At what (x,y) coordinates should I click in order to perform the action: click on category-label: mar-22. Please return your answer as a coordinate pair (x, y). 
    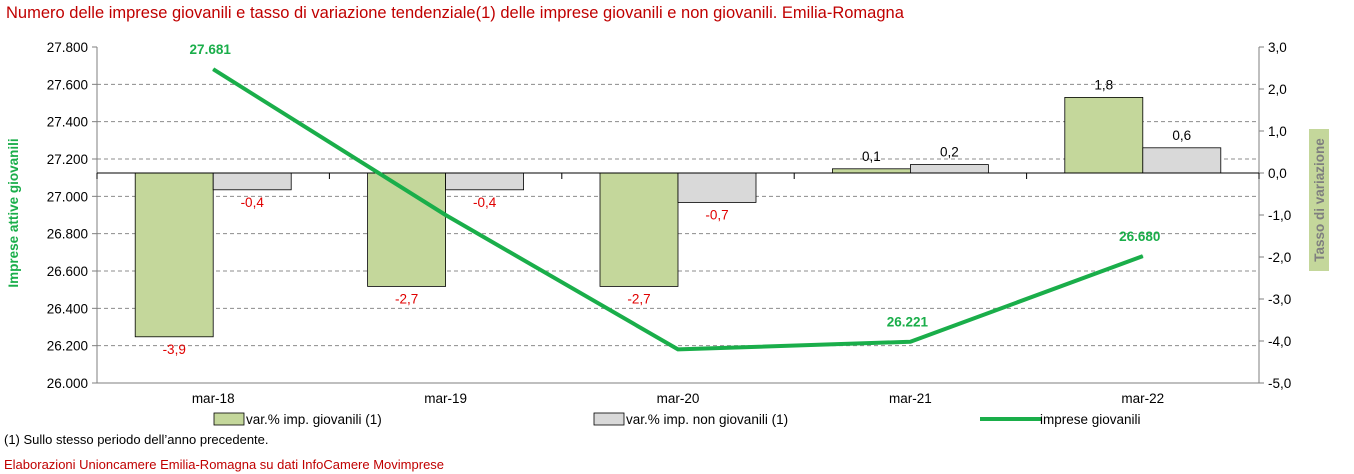
    Looking at the image, I should click on (1142, 398).